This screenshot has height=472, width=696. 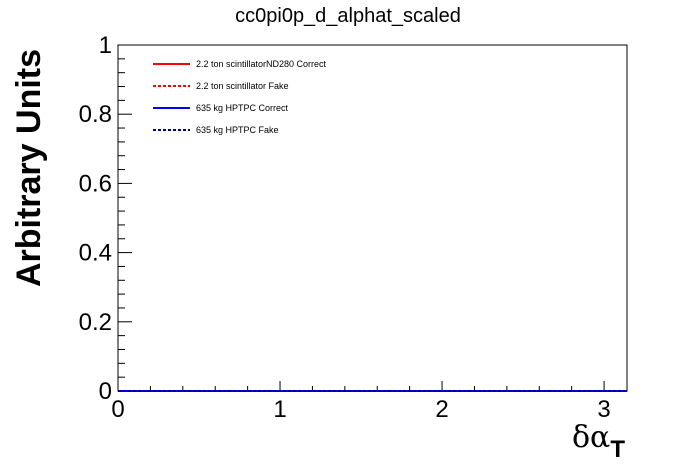 What do you see at coordinates (242, 108) in the screenshot?
I see `legend-label: 635 kg HPTPC Correct` at bounding box center [242, 108].